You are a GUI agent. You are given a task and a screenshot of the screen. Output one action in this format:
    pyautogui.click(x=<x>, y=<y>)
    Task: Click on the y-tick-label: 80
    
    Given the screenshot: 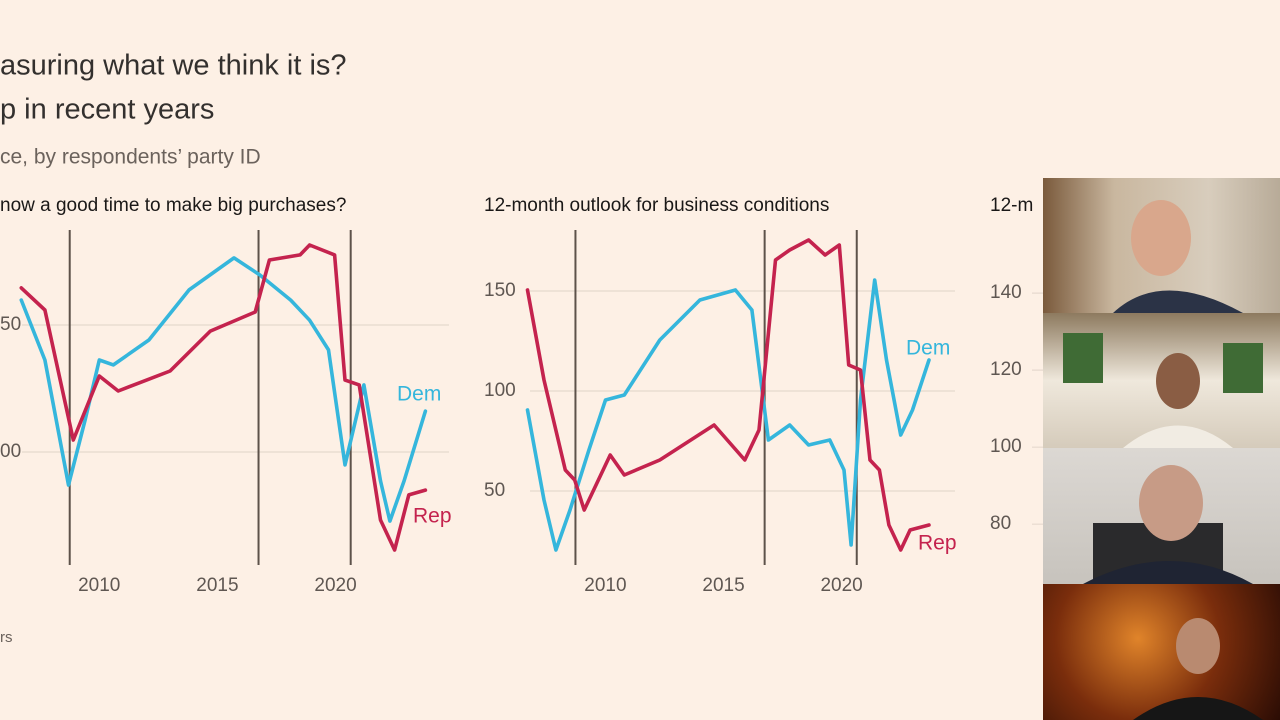 What is the action you would take?
    pyautogui.click(x=1000, y=523)
    